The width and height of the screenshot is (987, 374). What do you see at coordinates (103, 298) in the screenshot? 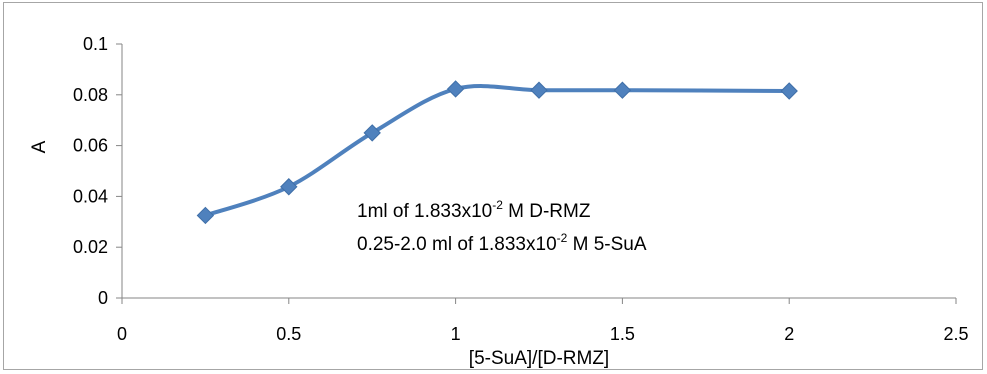
I see `y-tick-label: 0` at bounding box center [103, 298].